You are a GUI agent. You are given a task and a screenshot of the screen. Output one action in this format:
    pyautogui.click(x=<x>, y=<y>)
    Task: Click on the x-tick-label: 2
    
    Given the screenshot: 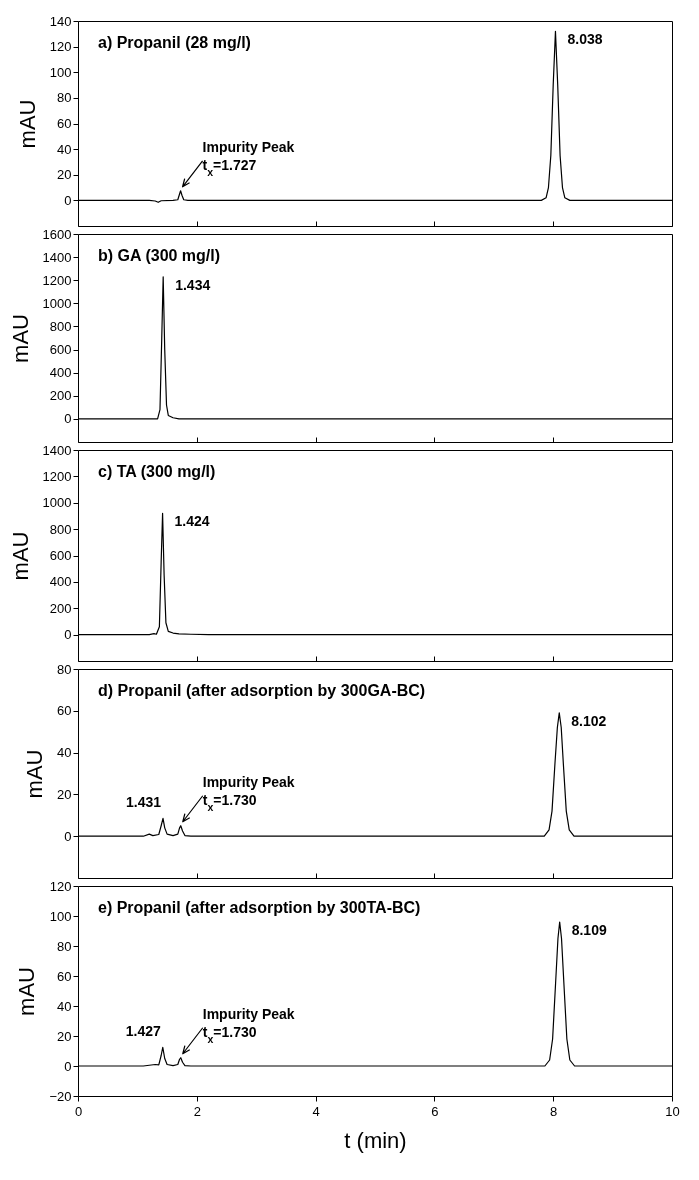 What is the action you would take?
    pyautogui.click(x=197, y=1111)
    